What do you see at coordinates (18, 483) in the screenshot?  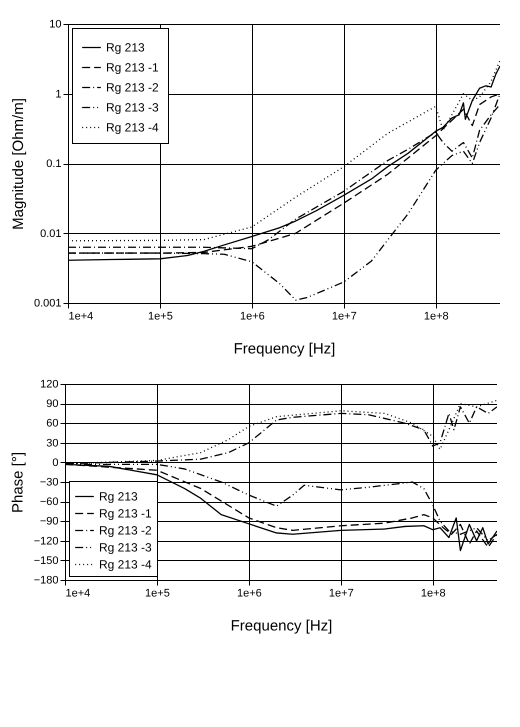 I see `y-axis-title: Phase [°]` at bounding box center [18, 483].